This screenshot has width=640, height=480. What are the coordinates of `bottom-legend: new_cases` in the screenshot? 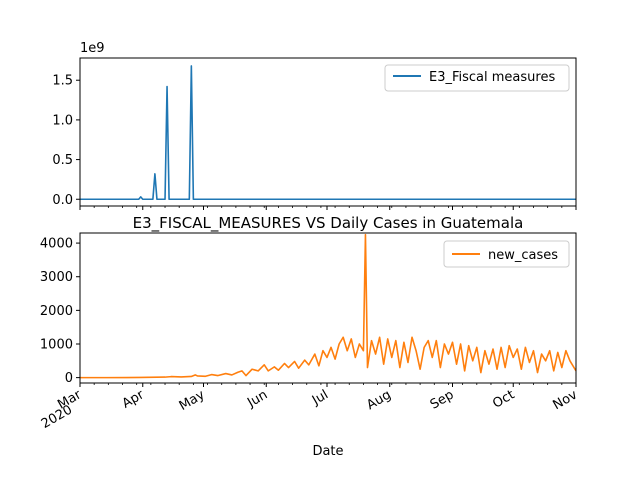 It's located at (506, 254).